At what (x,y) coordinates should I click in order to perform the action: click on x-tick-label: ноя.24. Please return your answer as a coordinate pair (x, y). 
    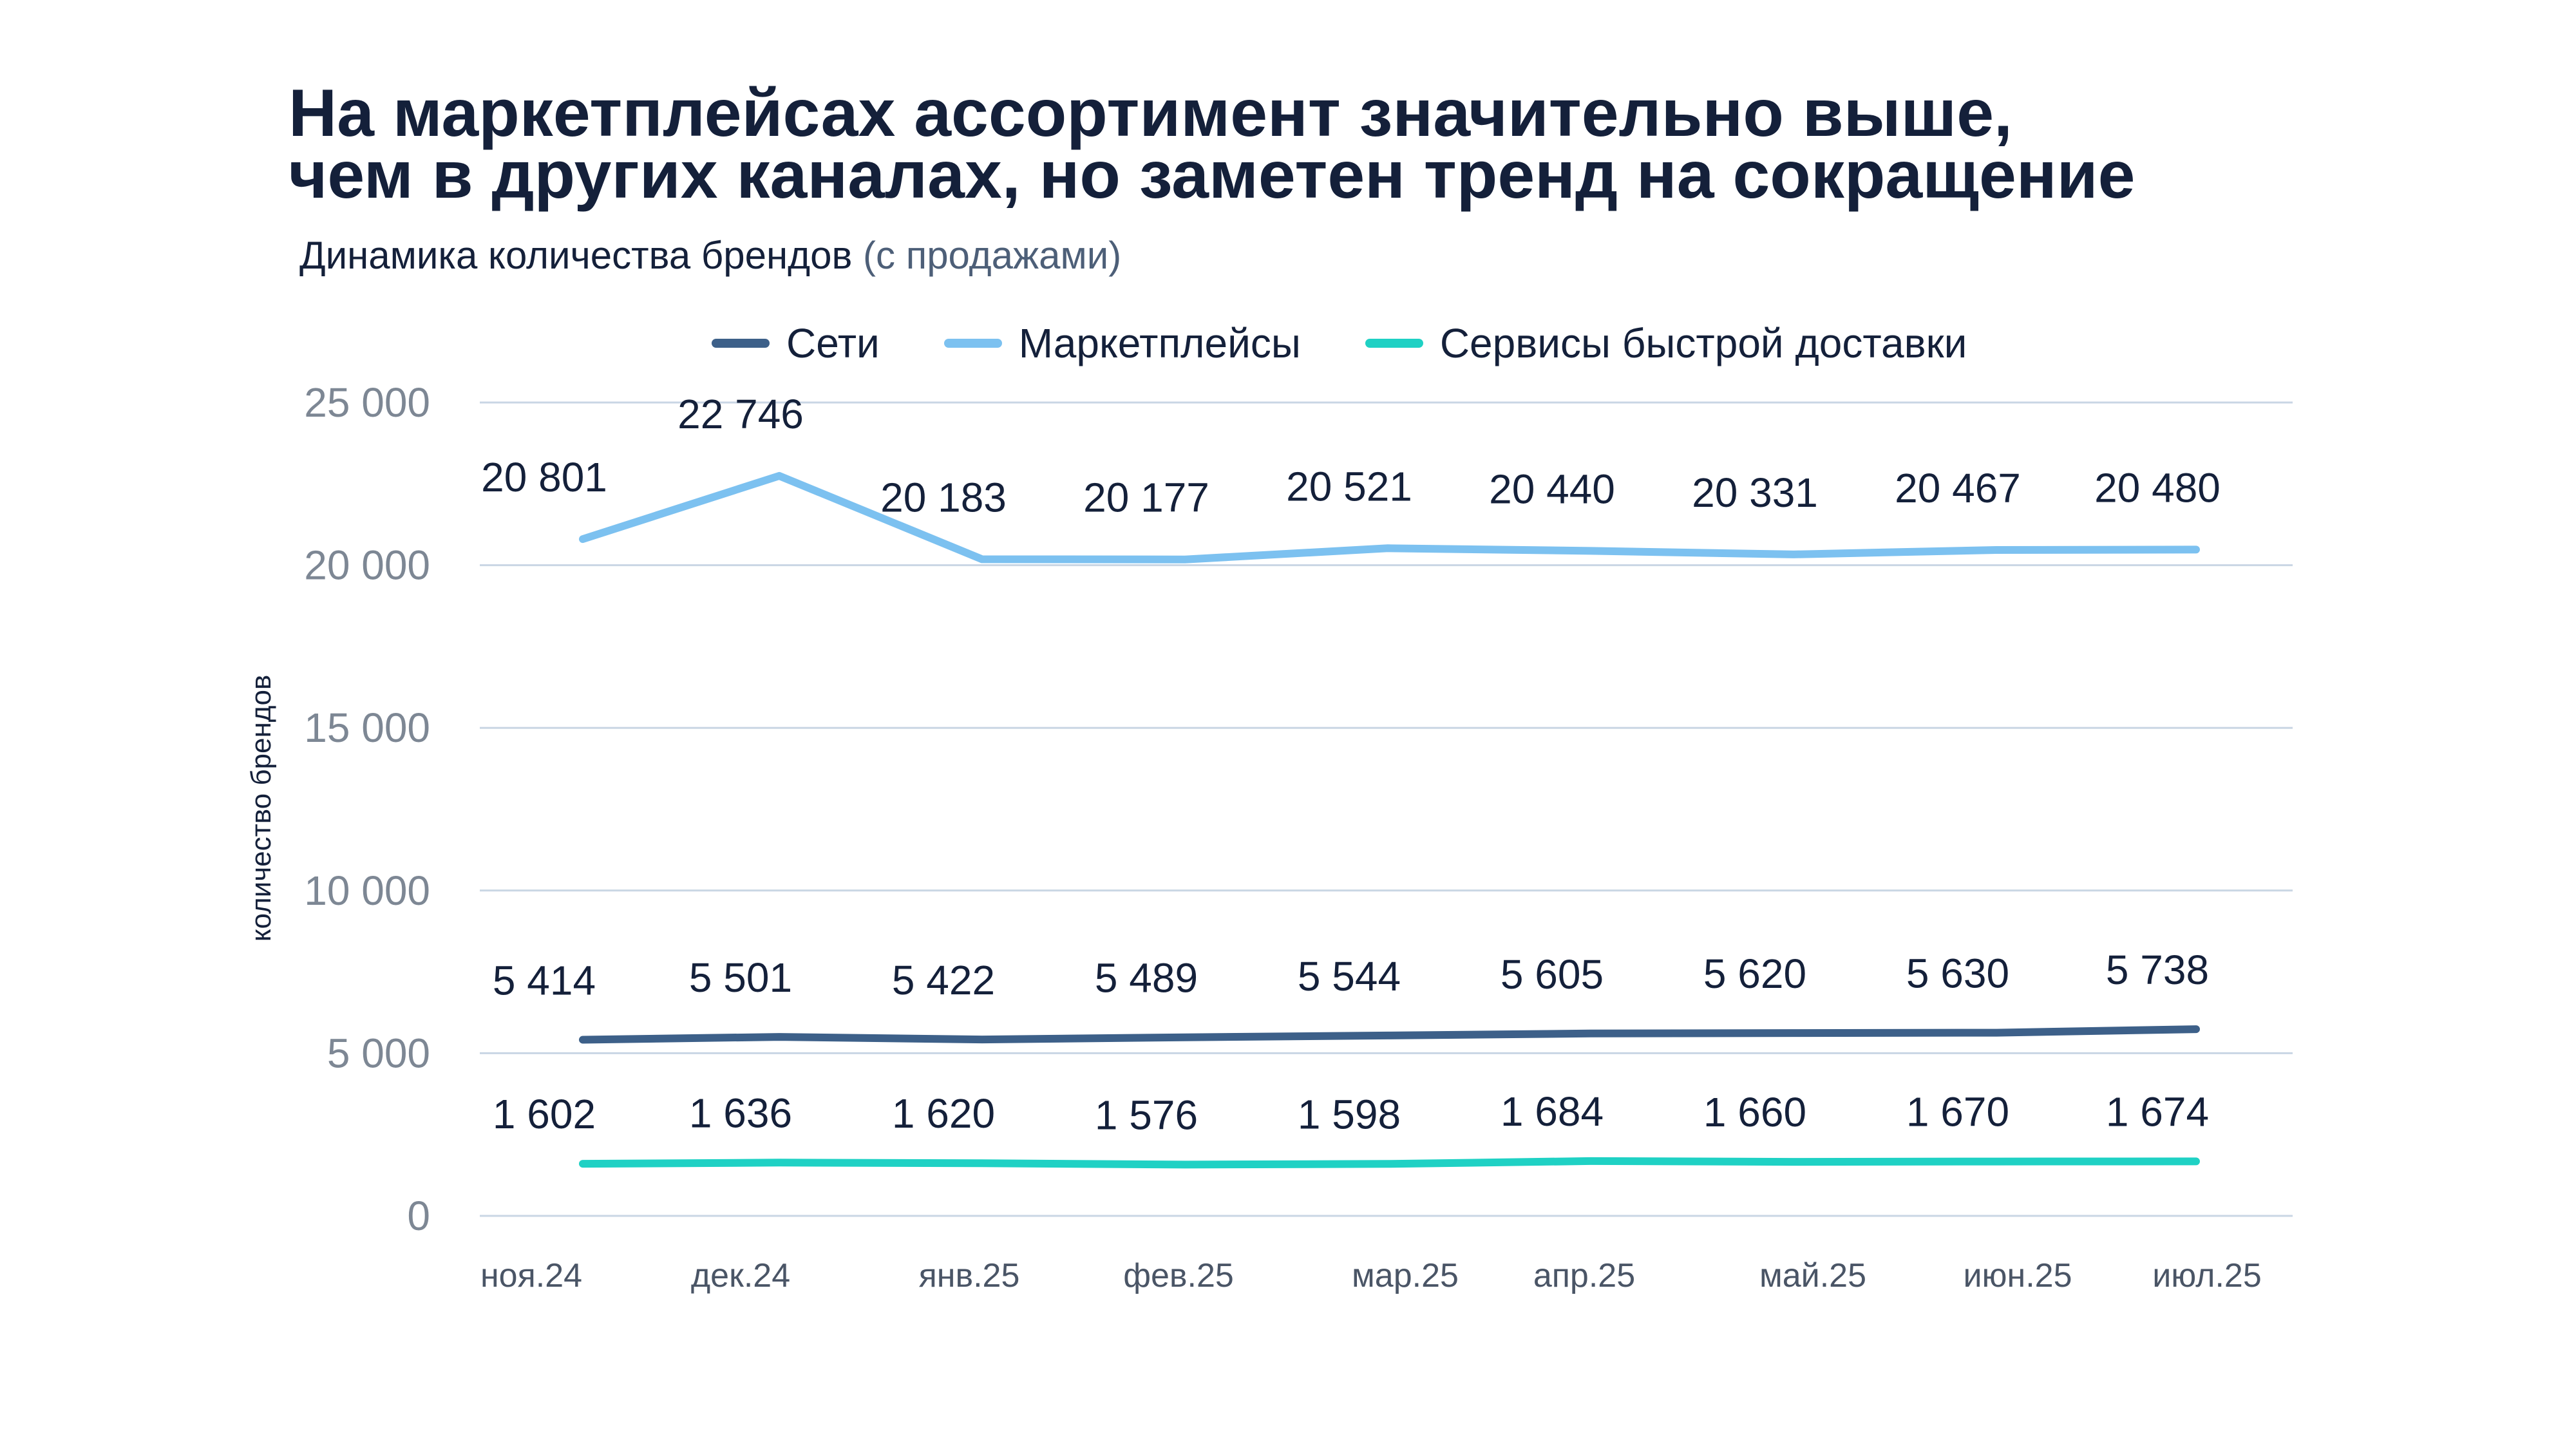
    Looking at the image, I should click on (531, 1275).